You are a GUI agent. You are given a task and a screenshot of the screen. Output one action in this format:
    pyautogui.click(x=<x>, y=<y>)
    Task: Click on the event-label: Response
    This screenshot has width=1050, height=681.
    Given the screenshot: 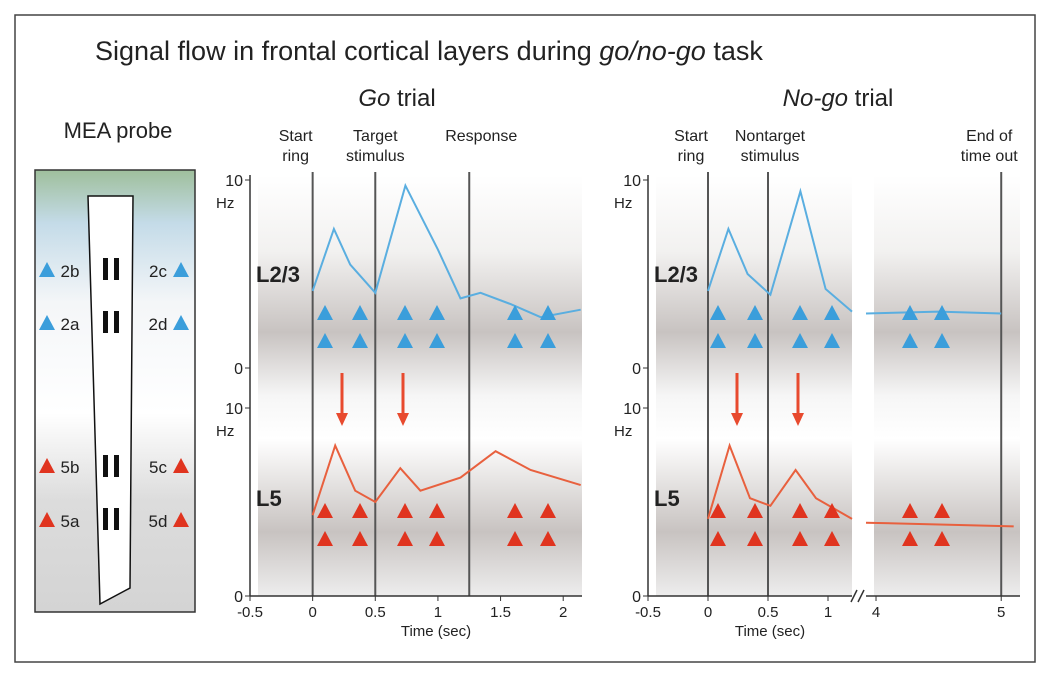 What is the action you would take?
    pyautogui.click(x=481, y=136)
    